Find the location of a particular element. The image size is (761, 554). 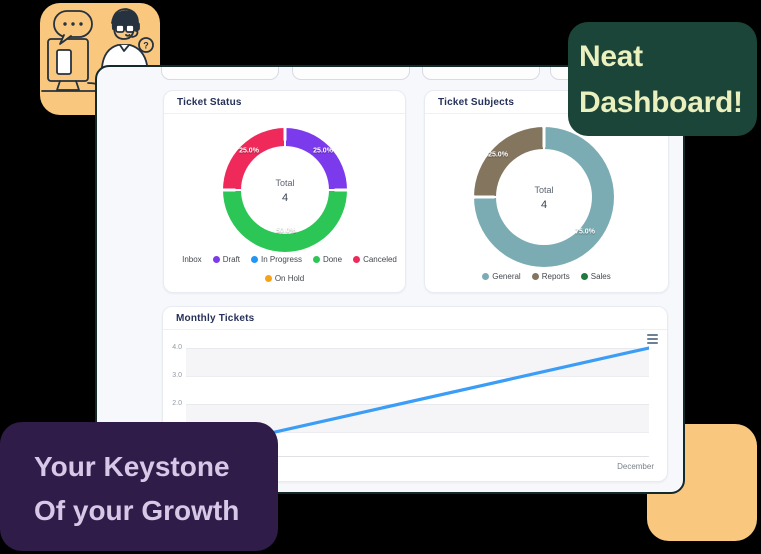

neat-badge-line2: Dashboard! is located at coordinates (661, 102).